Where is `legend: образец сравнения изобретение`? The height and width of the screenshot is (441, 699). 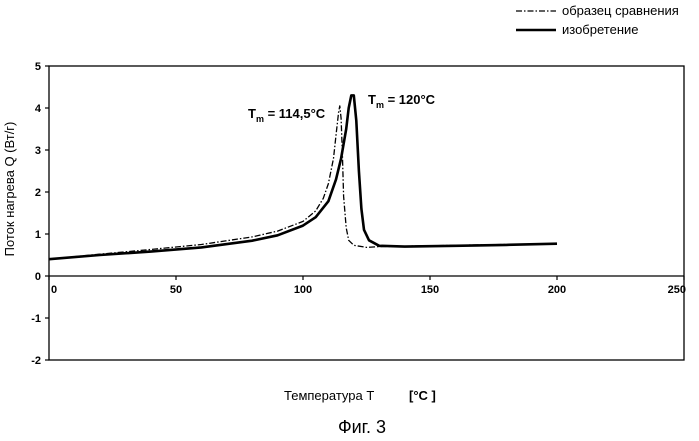 legend: образец сравнения изобретение is located at coordinates (597, 20).